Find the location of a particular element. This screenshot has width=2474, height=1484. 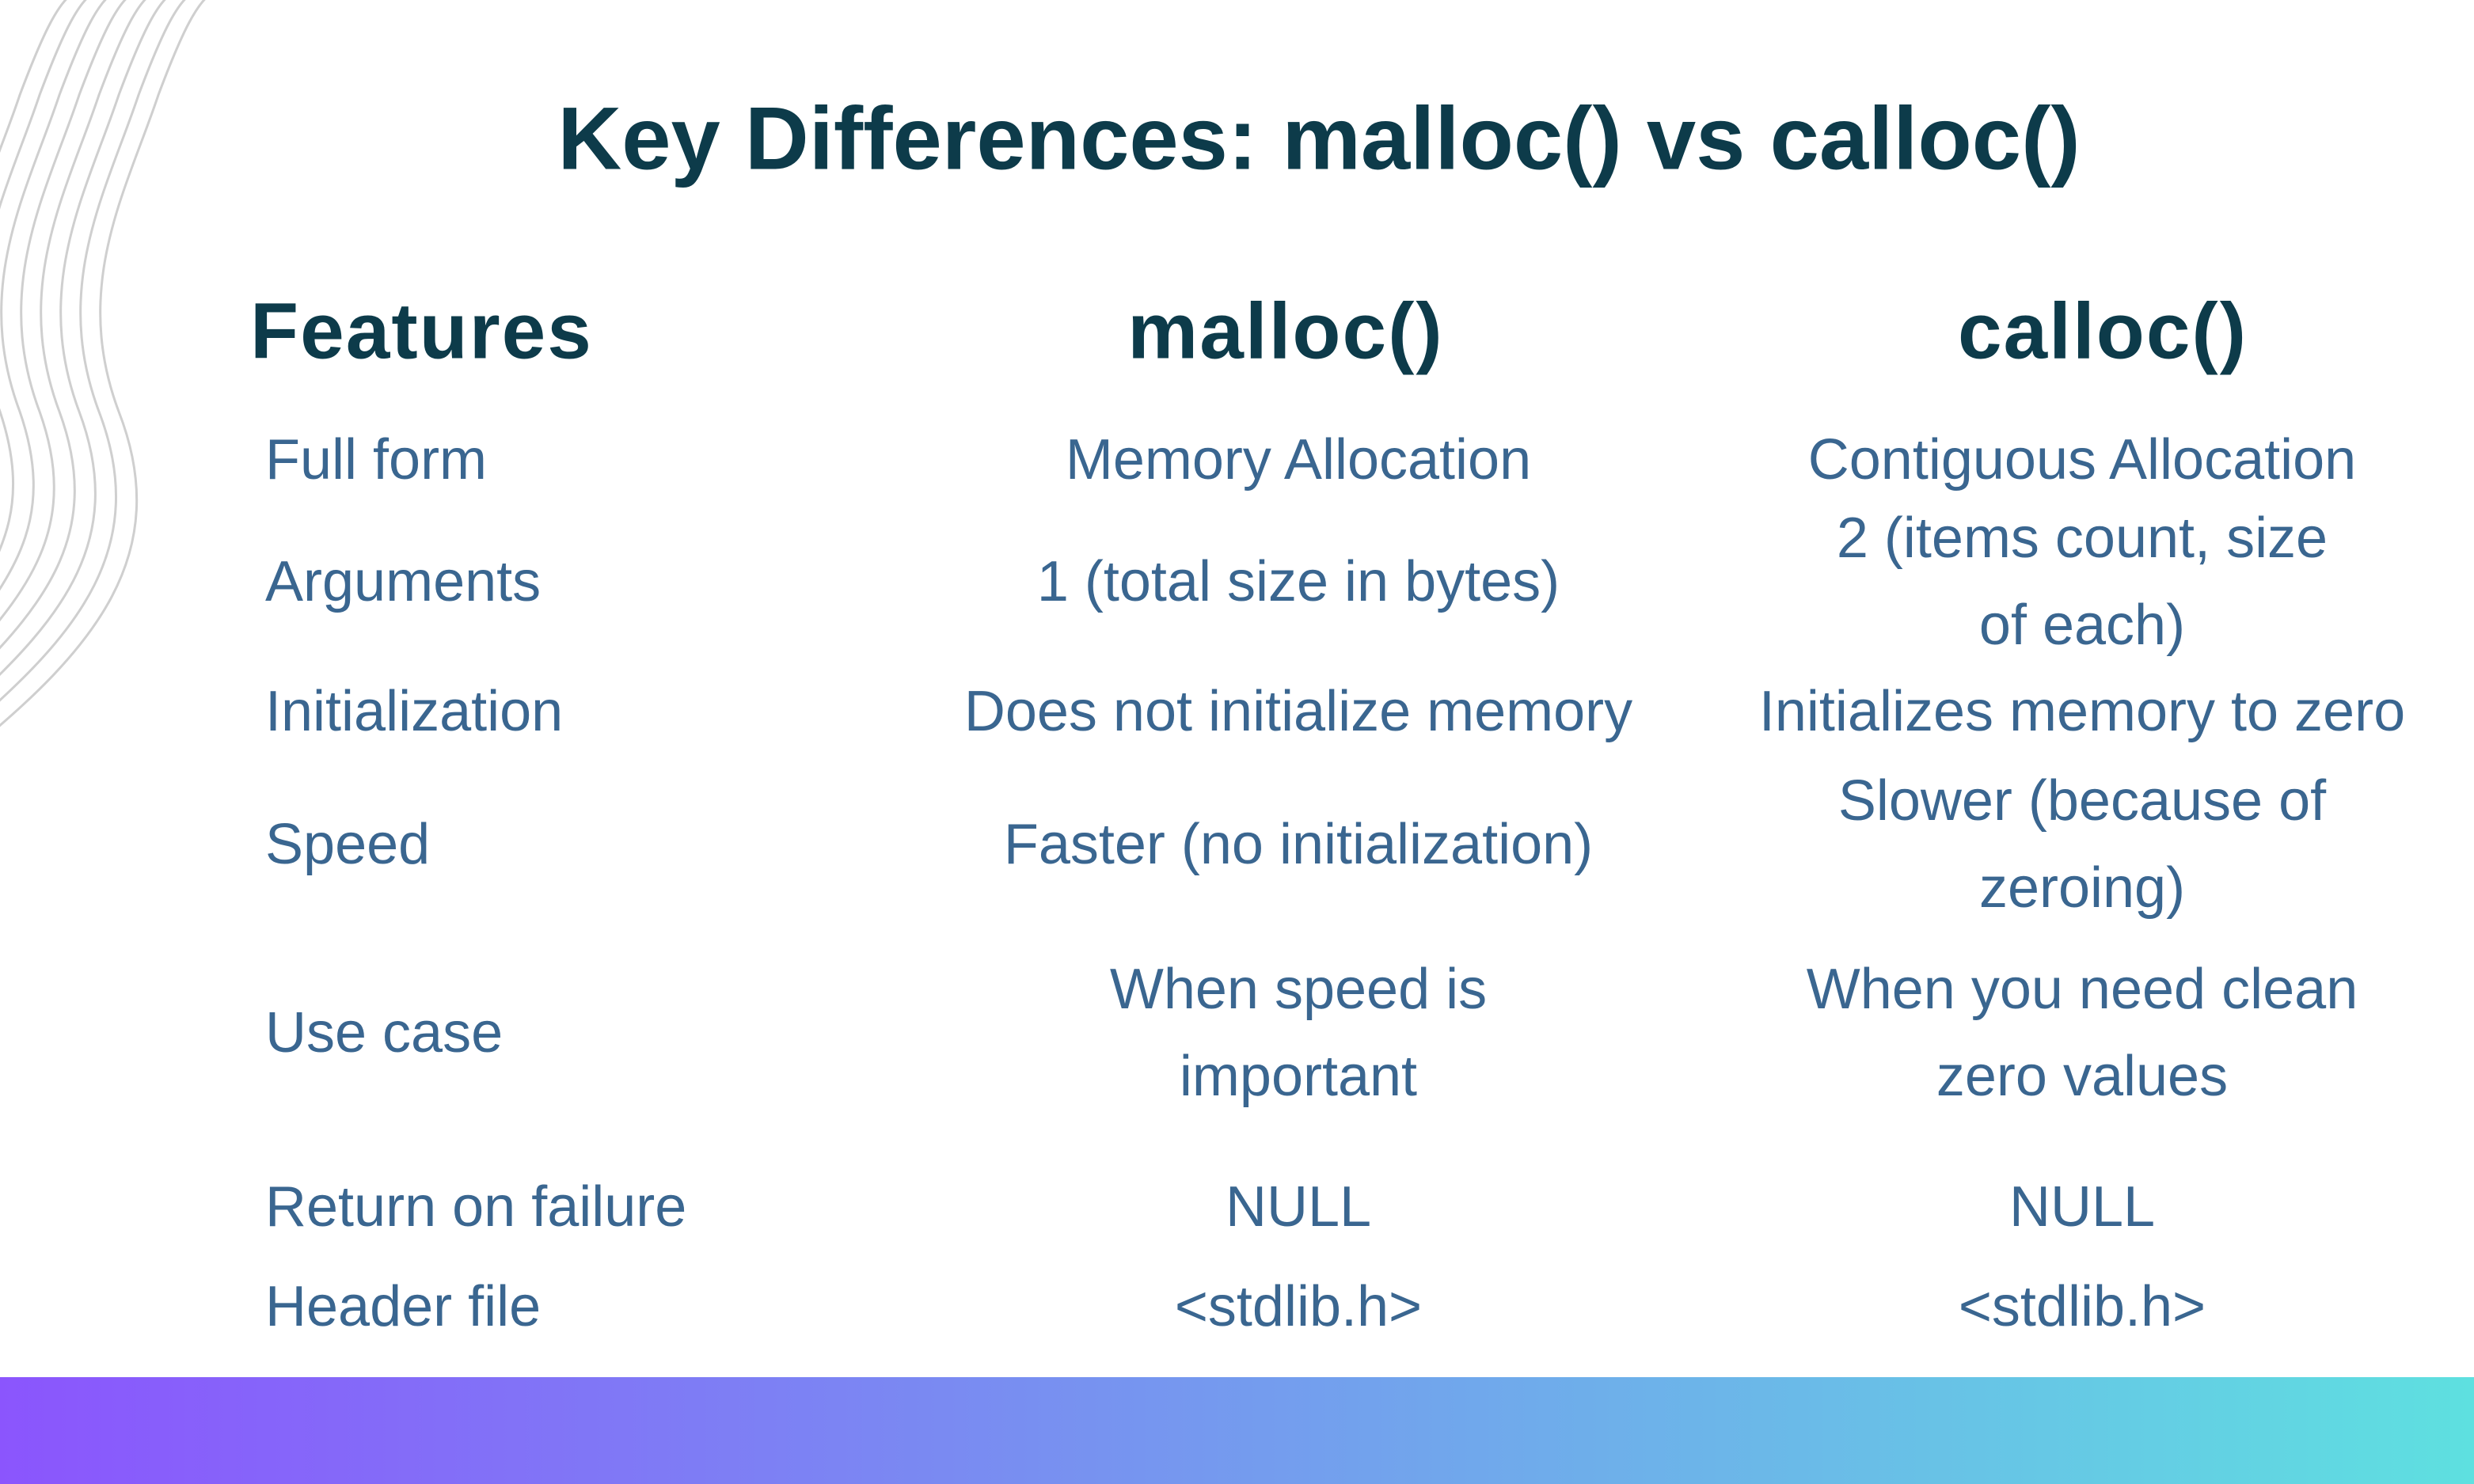

table-cell: 2 (items count, size is located at coordinates (2082, 538).